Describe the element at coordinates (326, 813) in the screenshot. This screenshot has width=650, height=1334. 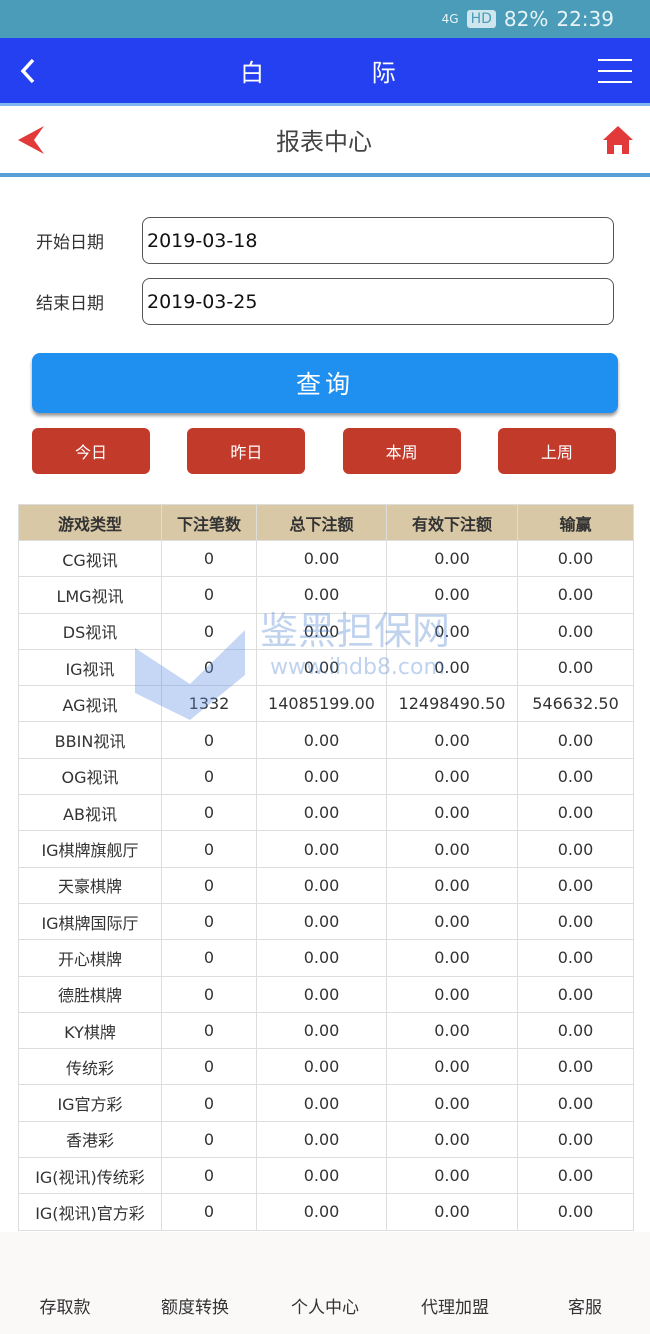
I see `table-row: AB视讯 0 0.00 0.00 0.00` at that location.